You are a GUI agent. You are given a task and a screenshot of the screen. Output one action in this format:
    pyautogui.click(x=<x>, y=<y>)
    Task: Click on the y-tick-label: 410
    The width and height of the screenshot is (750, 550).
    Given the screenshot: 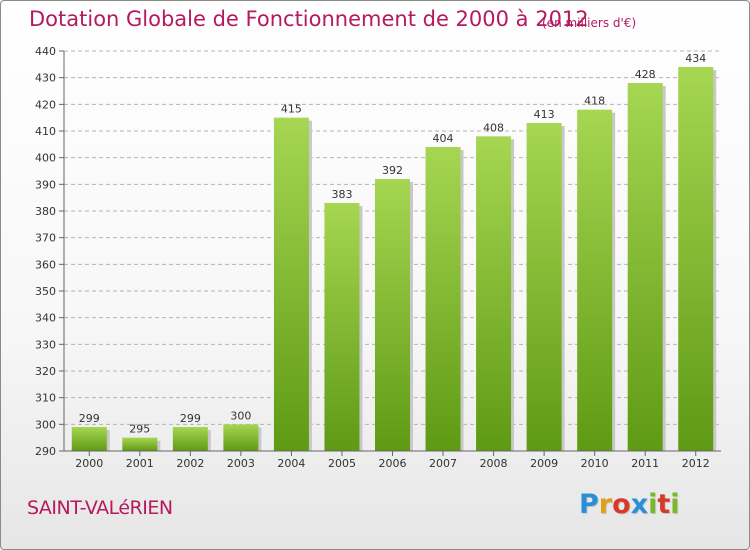 What is the action you would take?
    pyautogui.click(x=45, y=131)
    